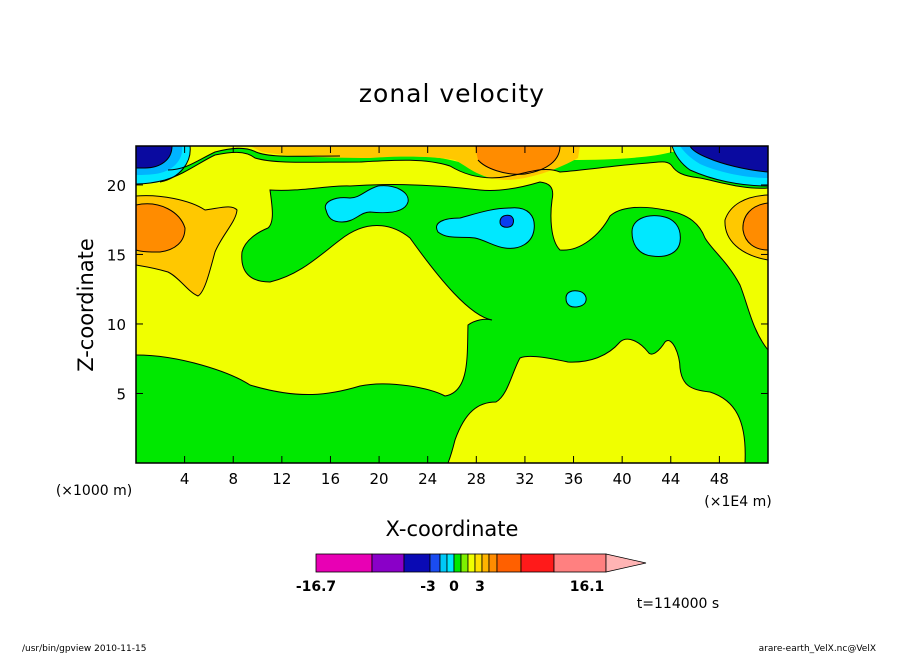  What do you see at coordinates (121, 394) in the screenshot?
I see `y-tick-label: 5` at bounding box center [121, 394].